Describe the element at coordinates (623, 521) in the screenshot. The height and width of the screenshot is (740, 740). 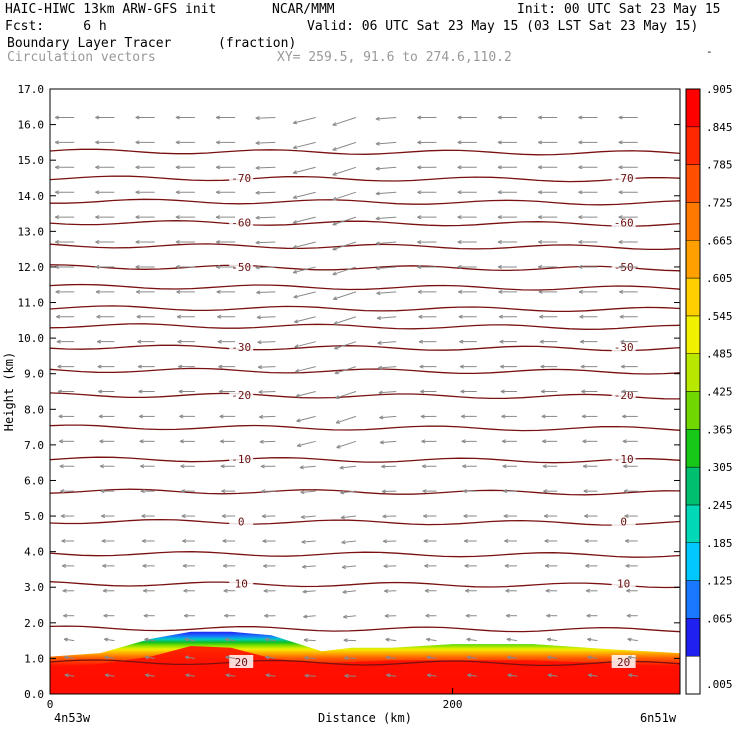
I see `contour-label: 0` at that location.